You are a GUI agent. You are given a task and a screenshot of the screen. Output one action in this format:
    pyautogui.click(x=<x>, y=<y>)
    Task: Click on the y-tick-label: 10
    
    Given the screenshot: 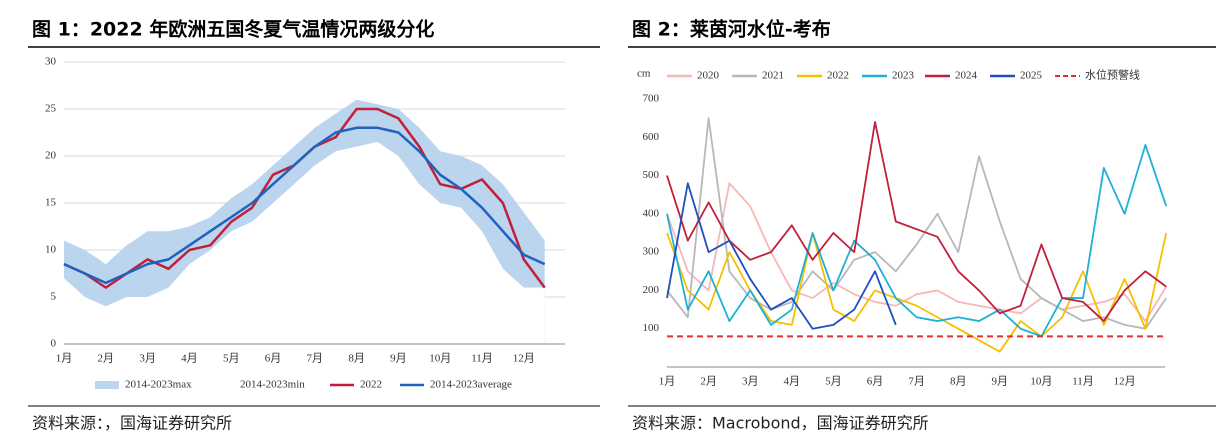 What is the action you would take?
    pyautogui.click(x=51, y=250)
    